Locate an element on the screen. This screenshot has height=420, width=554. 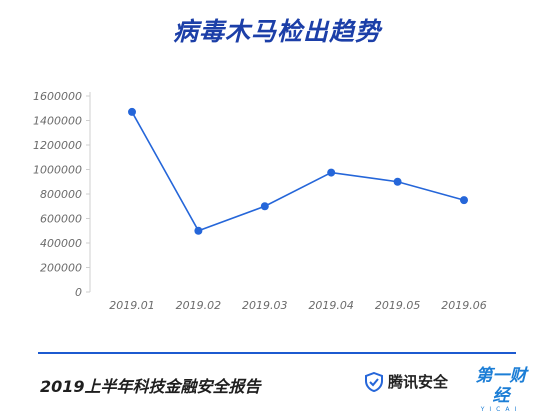
yicai-logo: 第一财经 YICAI is located at coordinates (501, 390).